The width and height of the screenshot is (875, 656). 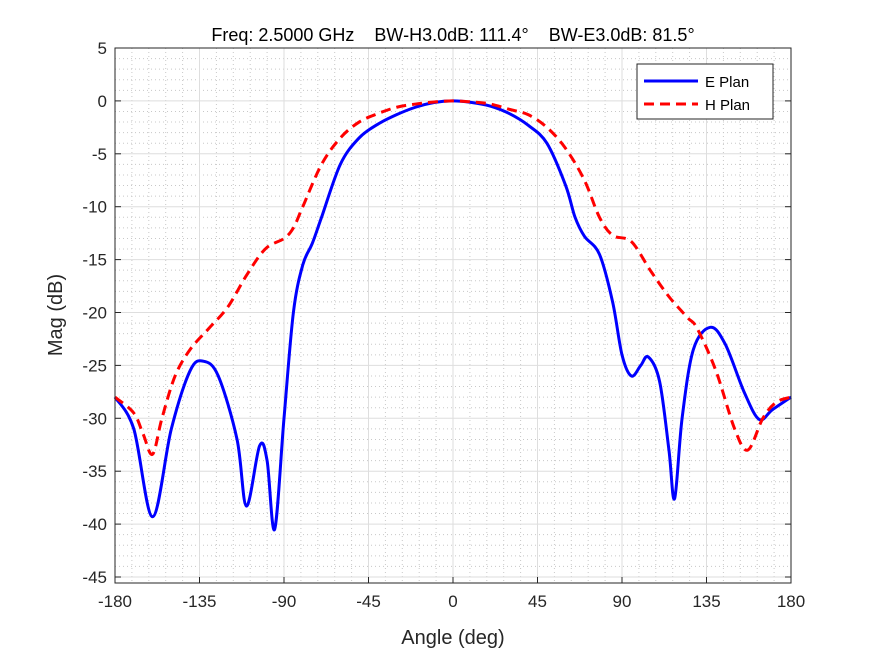 I want to click on y-tick-label: -10, so click(x=94, y=207).